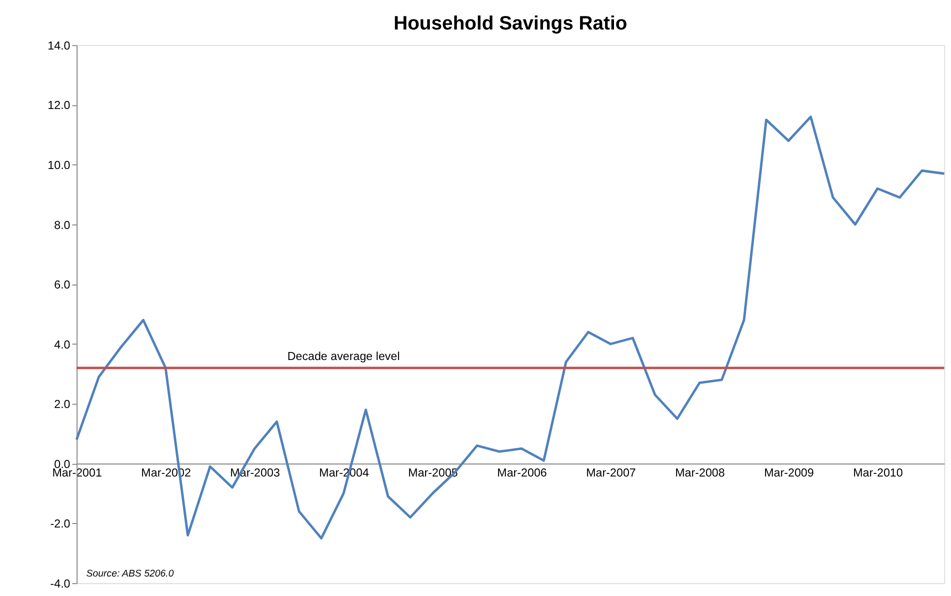 This screenshot has width=951, height=596. I want to click on x-tick-label: Mar-2001, so click(77, 473).